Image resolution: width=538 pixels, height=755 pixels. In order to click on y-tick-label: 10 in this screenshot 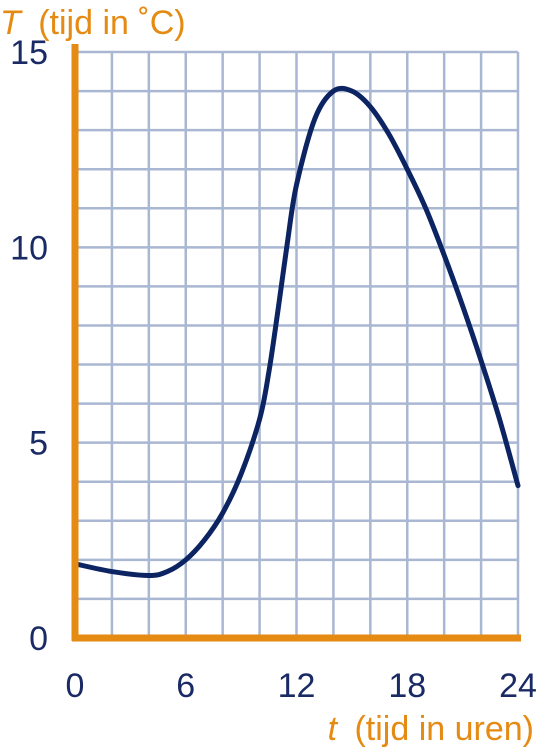, I will do `click(29, 248)`.